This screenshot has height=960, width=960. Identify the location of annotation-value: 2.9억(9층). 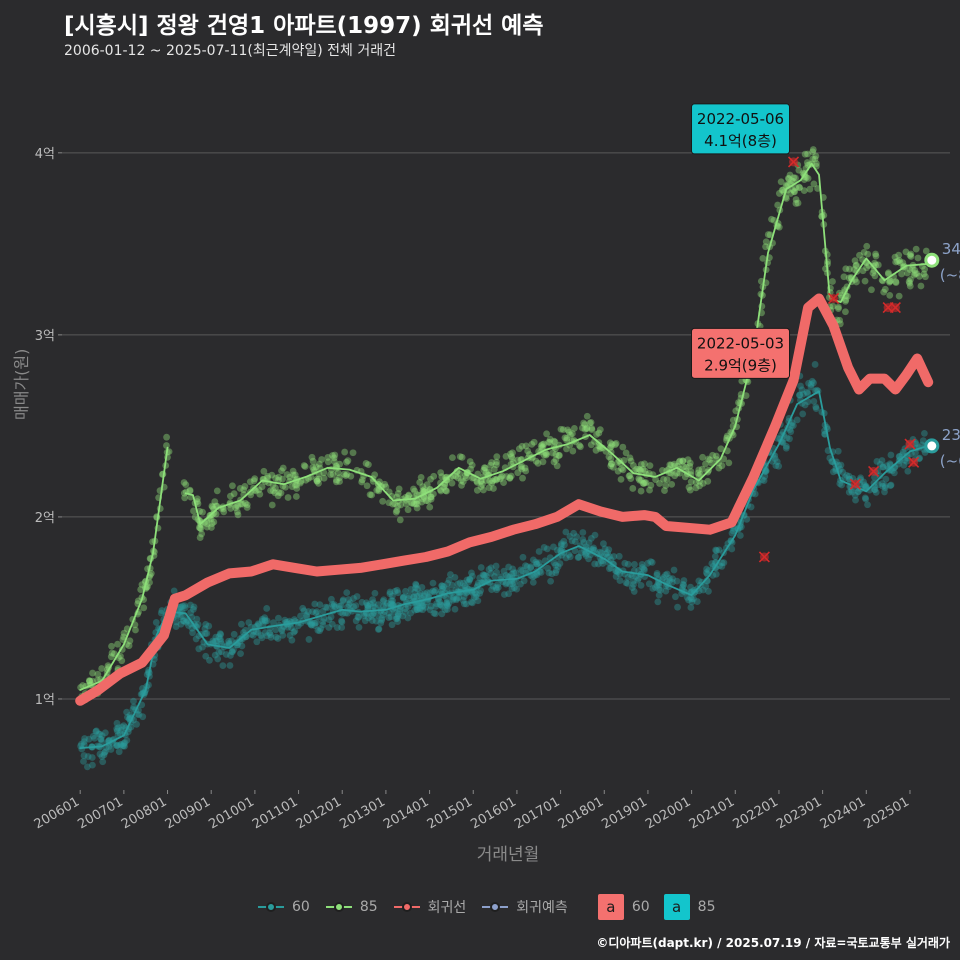
(740, 365).